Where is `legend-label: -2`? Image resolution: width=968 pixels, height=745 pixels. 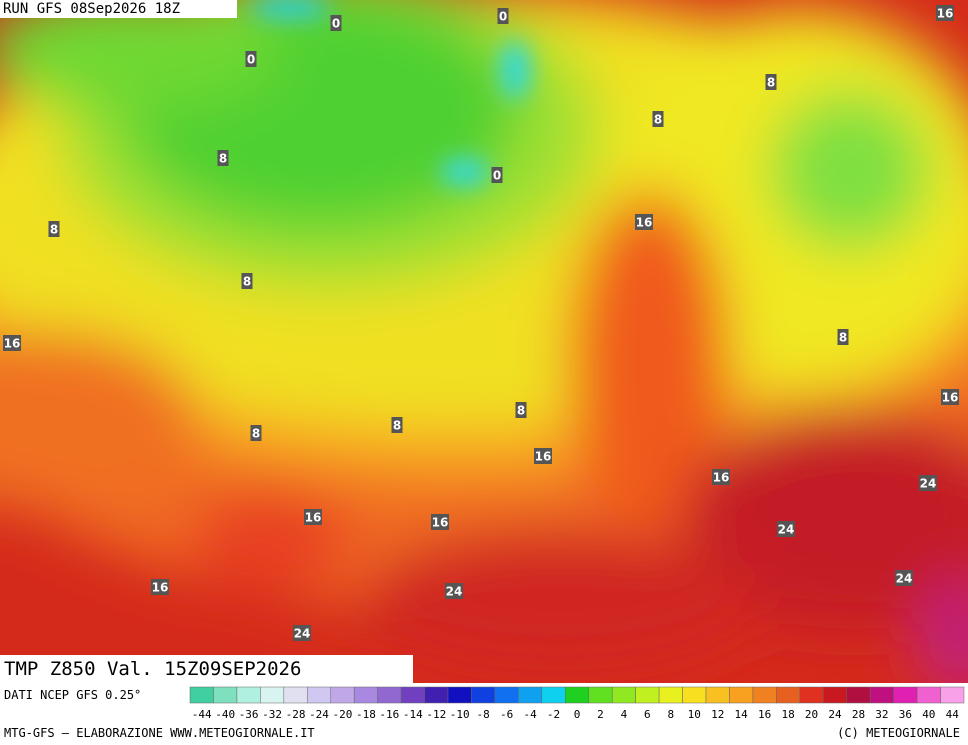
legend-label: -2 is located at coordinates (553, 714).